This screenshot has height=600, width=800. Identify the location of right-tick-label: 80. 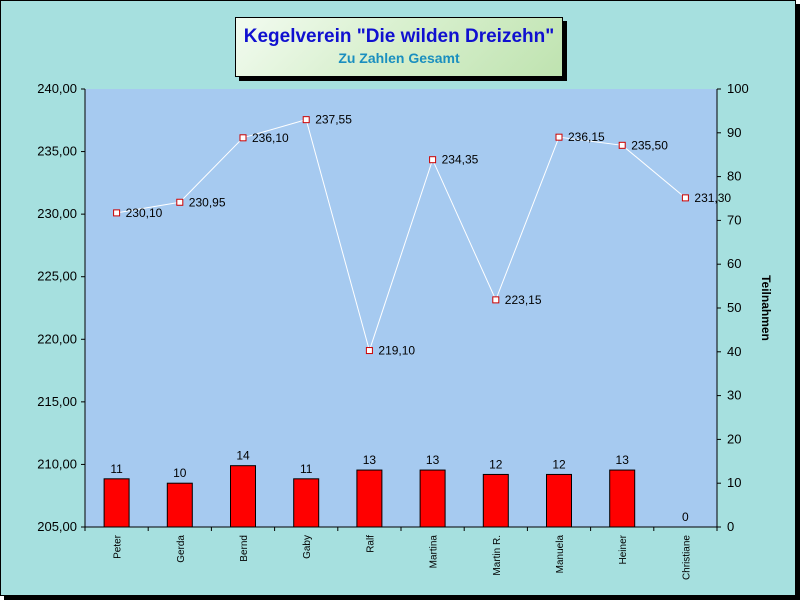
(734, 176).